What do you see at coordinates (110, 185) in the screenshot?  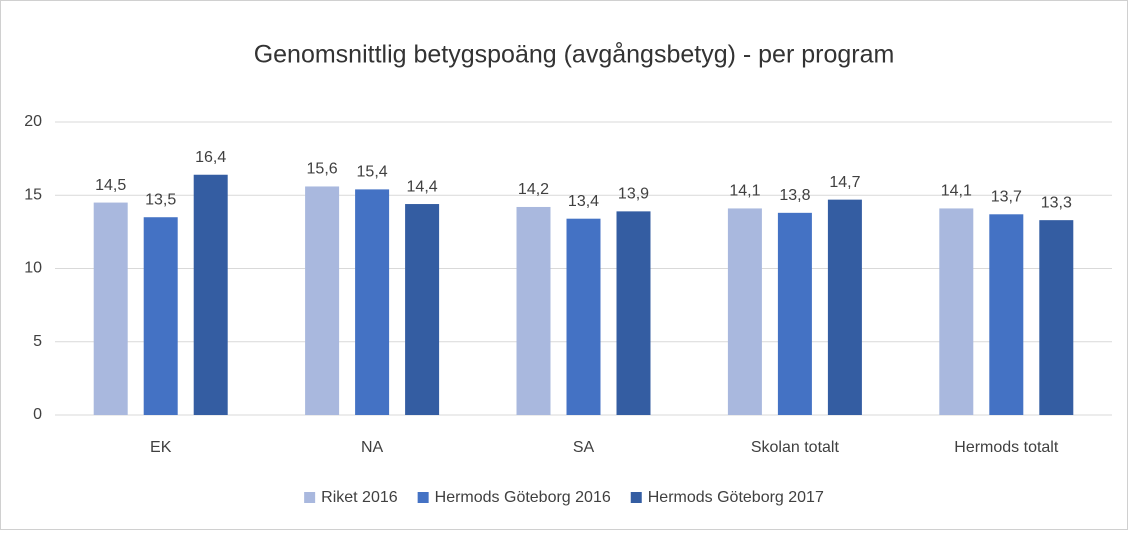 I see `data-label: 14,5` at bounding box center [110, 185].